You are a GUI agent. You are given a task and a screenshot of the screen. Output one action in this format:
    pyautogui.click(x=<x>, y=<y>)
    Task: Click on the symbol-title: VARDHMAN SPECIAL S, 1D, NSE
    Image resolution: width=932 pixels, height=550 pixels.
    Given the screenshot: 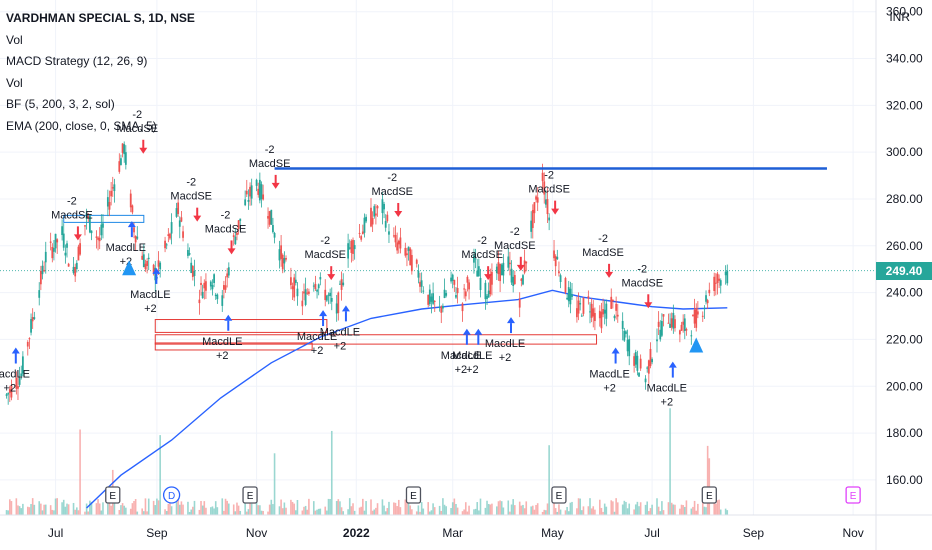 What is the action you would take?
    pyautogui.click(x=100, y=18)
    